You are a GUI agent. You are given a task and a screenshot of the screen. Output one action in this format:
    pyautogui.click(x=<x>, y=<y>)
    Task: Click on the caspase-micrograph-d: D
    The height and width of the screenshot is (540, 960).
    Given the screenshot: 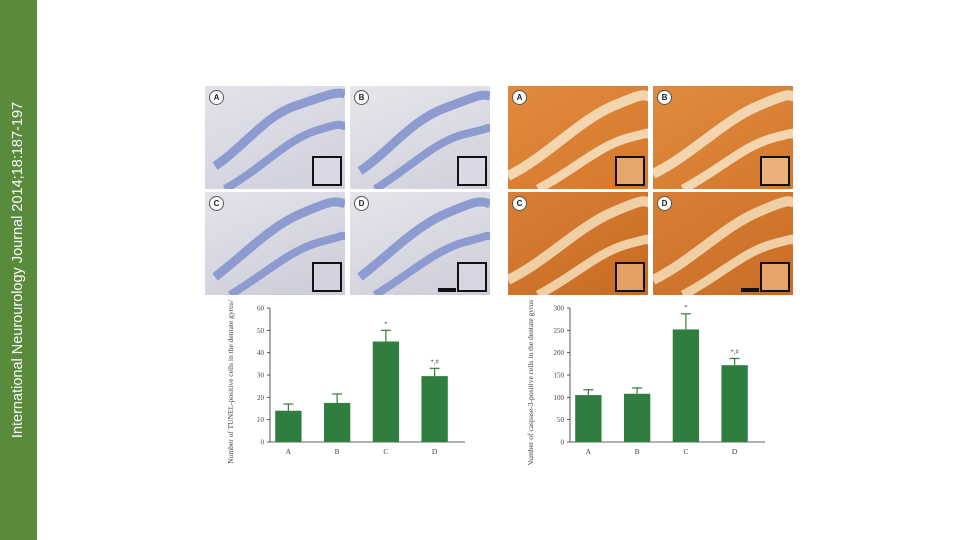 What is the action you would take?
    pyautogui.click(x=723, y=243)
    